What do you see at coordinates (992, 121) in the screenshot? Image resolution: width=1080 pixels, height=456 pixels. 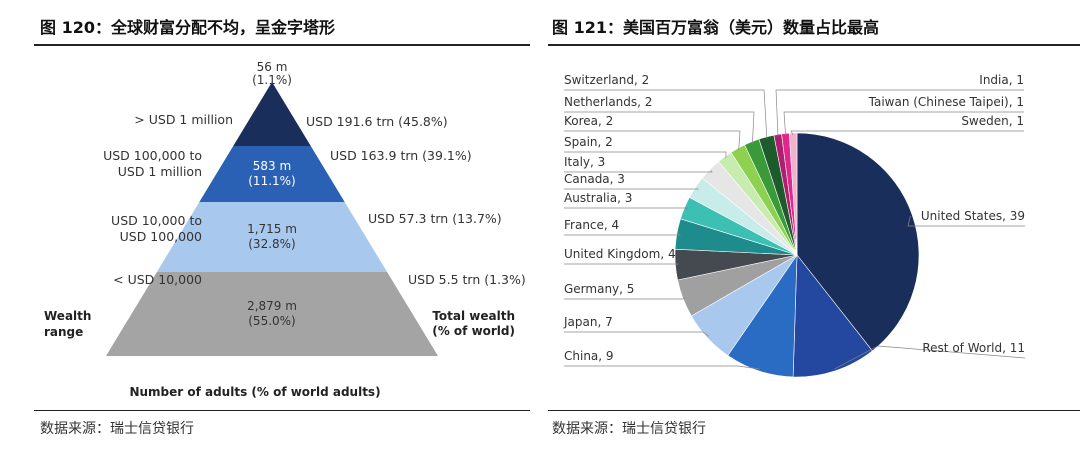 I see `pie-label-sweden: Sweden, 1` at bounding box center [992, 121].